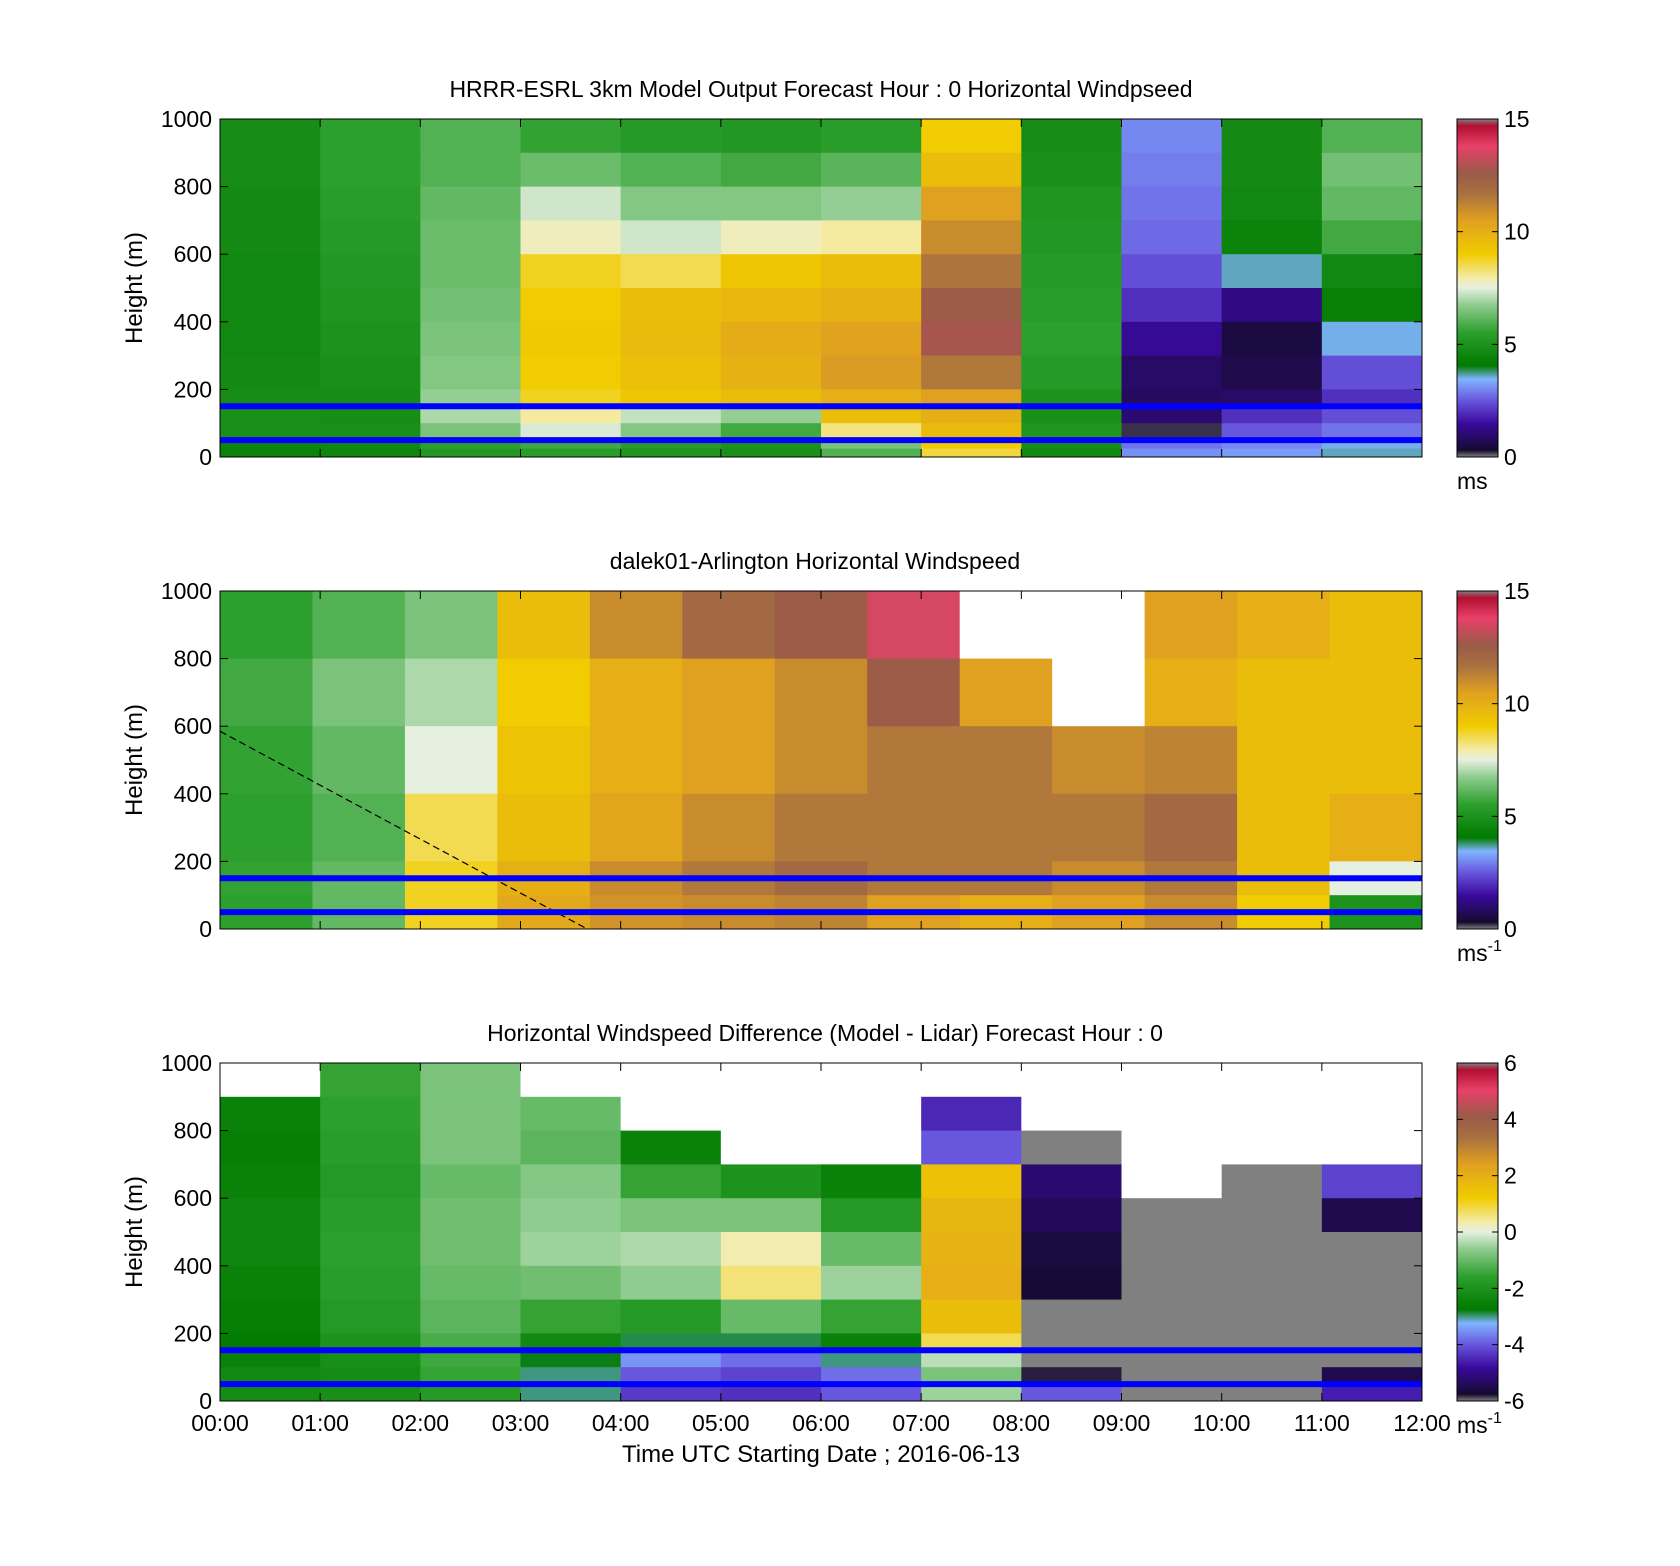  What do you see at coordinates (421, 1423) in the screenshot?
I see `x-tick-label: 02:00` at bounding box center [421, 1423].